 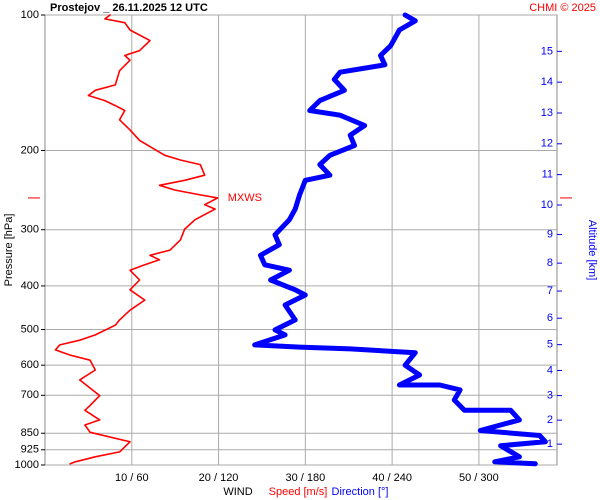 What do you see at coordinates (245, 198) in the screenshot?
I see `mxws-label: MXWS` at bounding box center [245, 198].